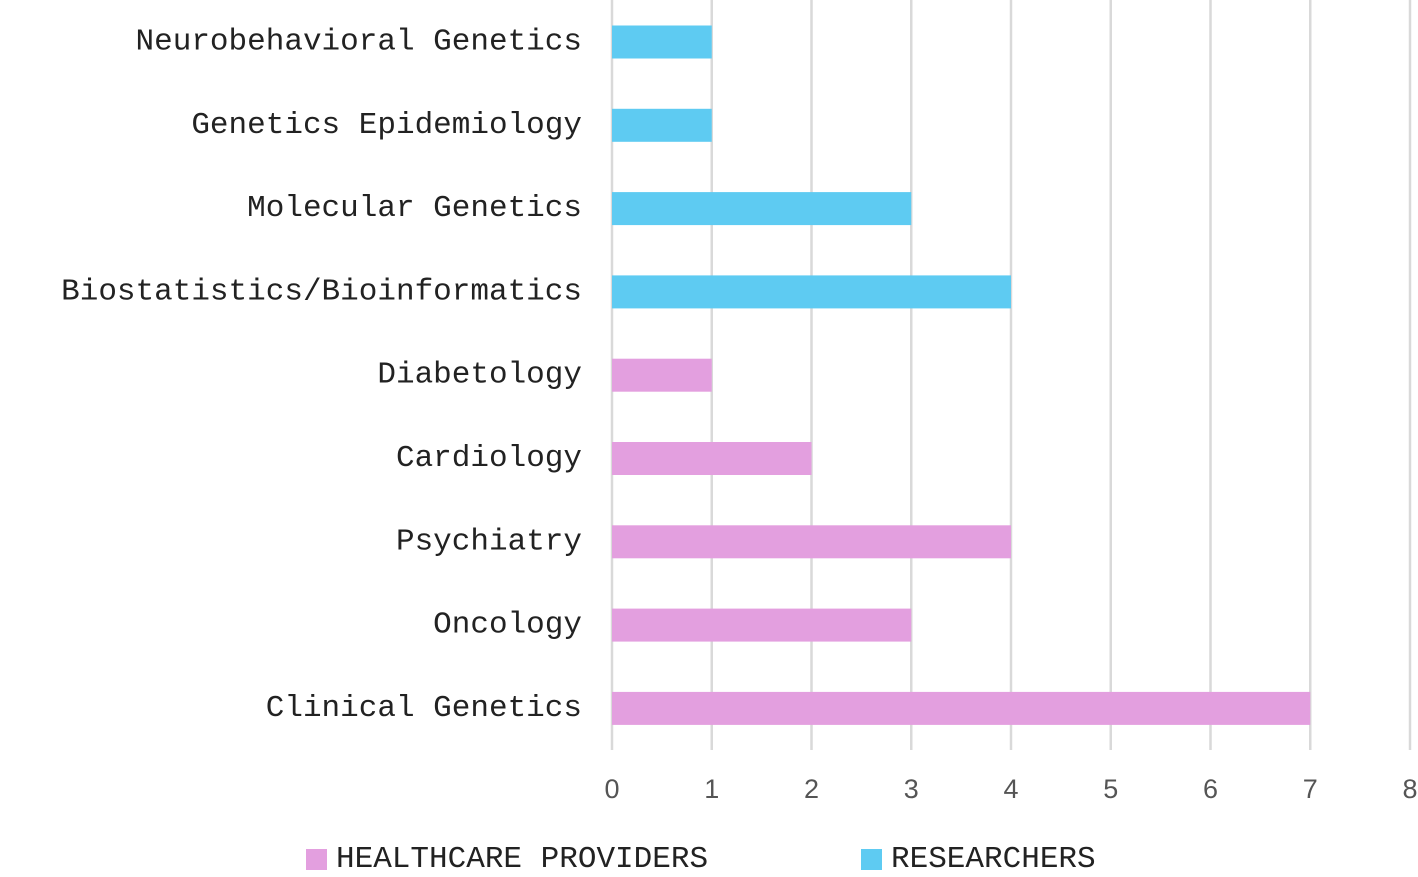 This screenshot has height=877, width=1418. Describe the element at coordinates (424, 708) in the screenshot. I see `category-label-clinical-genetics: Clinical Genetics` at that location.